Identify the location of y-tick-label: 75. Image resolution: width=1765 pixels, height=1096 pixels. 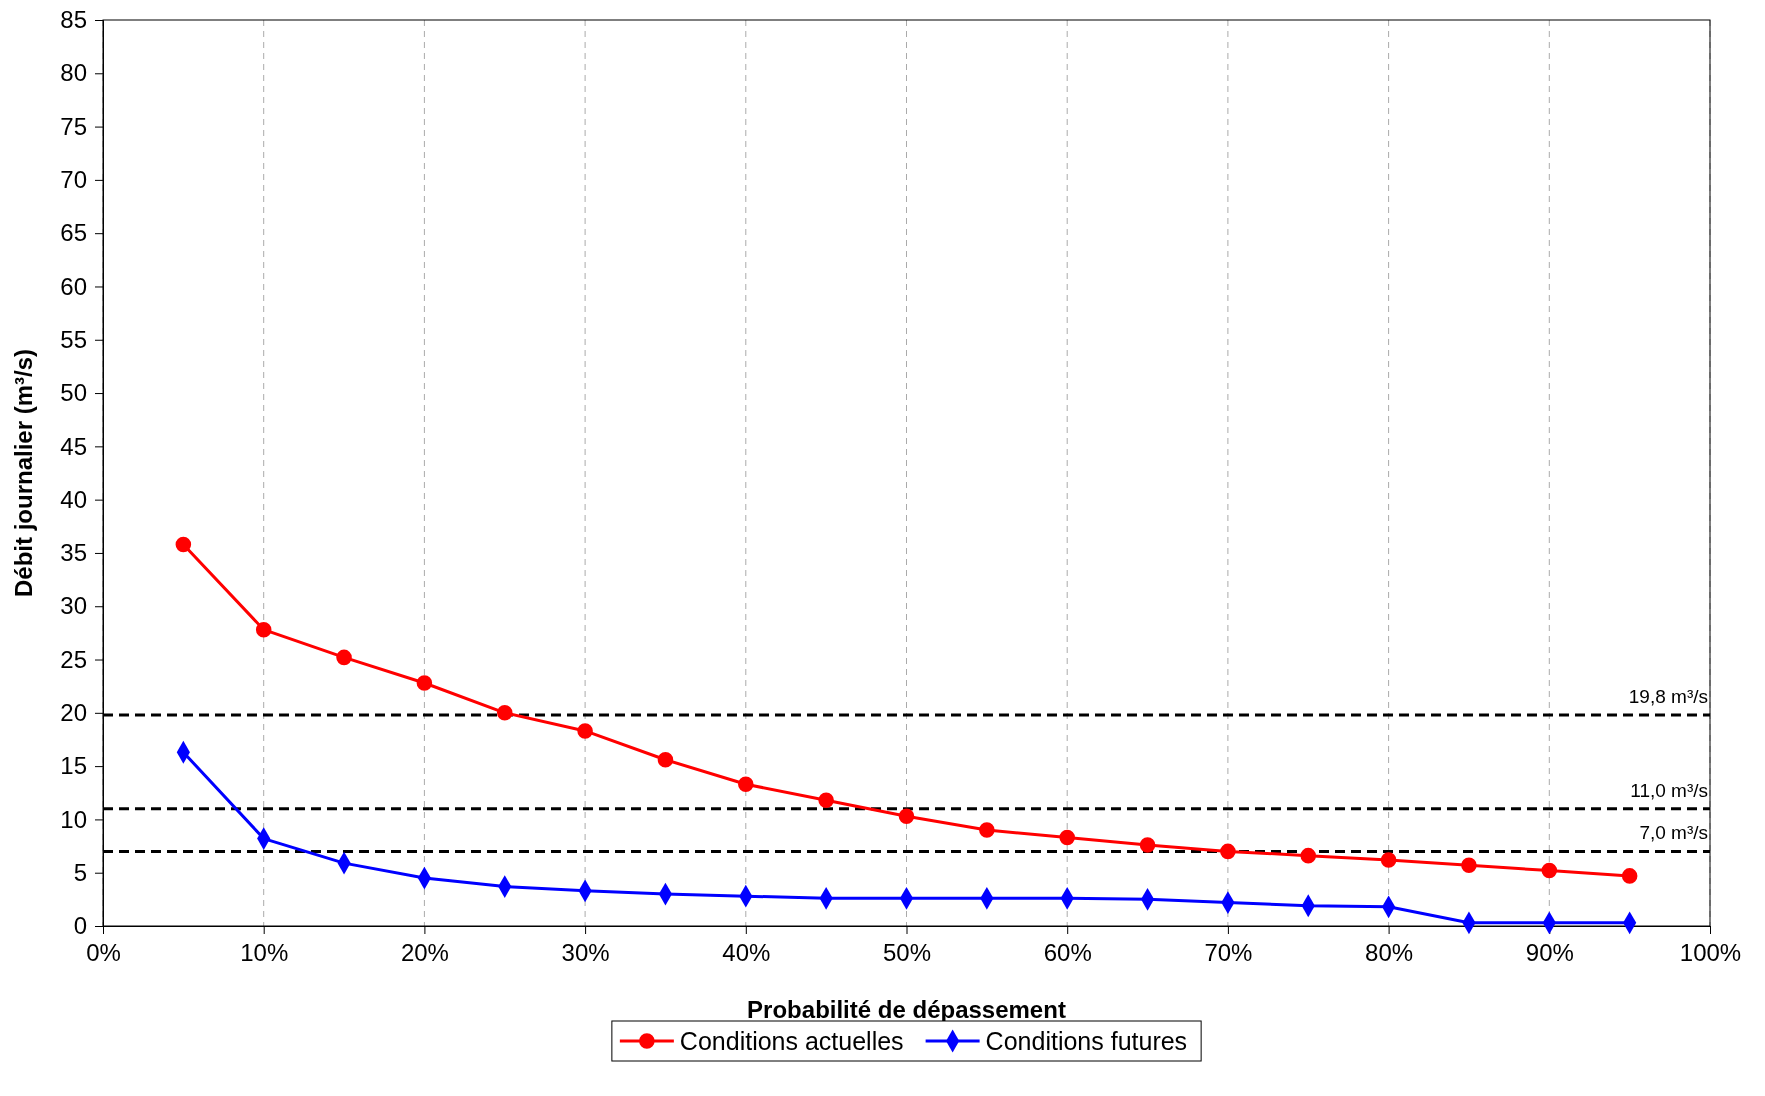
(73, 126).